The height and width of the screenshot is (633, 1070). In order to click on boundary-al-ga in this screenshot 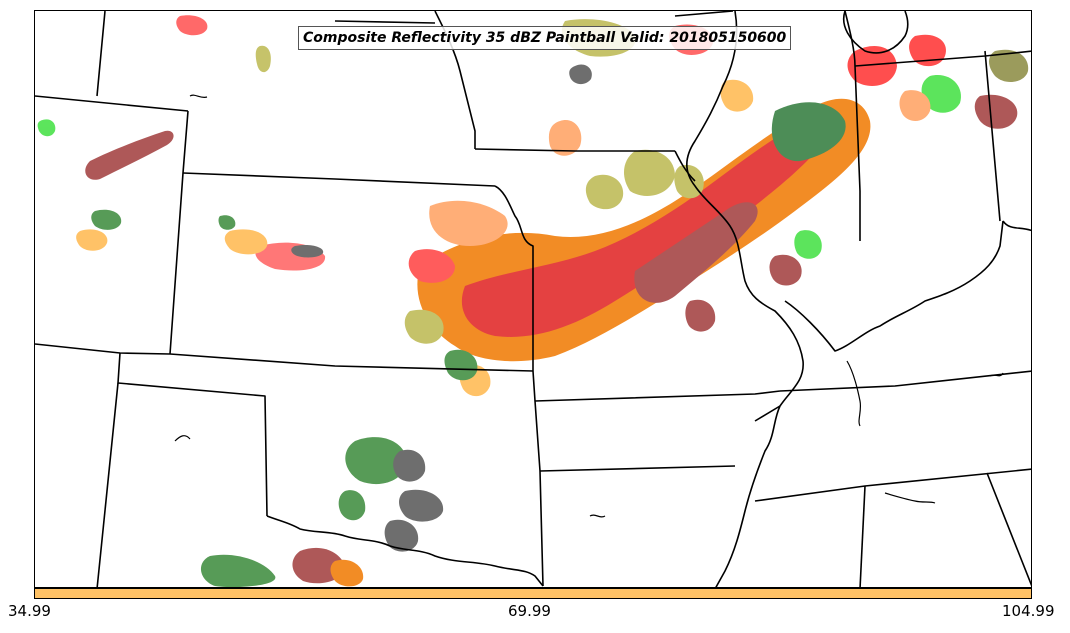, I will do `click(1008, 529)`.